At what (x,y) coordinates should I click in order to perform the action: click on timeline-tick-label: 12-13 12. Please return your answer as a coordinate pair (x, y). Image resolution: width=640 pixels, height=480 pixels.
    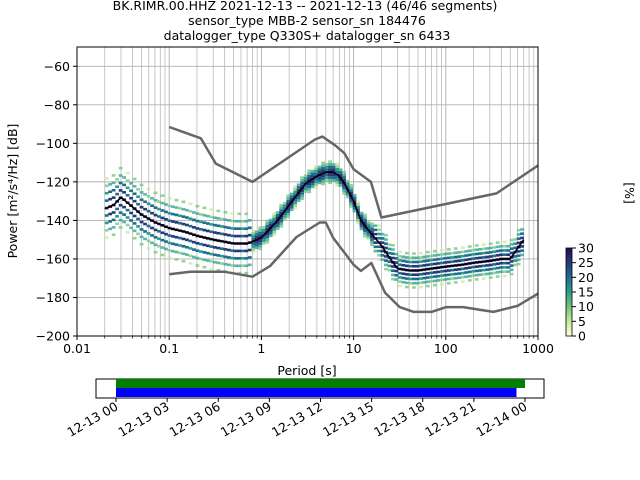
    Looking at the image, I should click on (297, 419).